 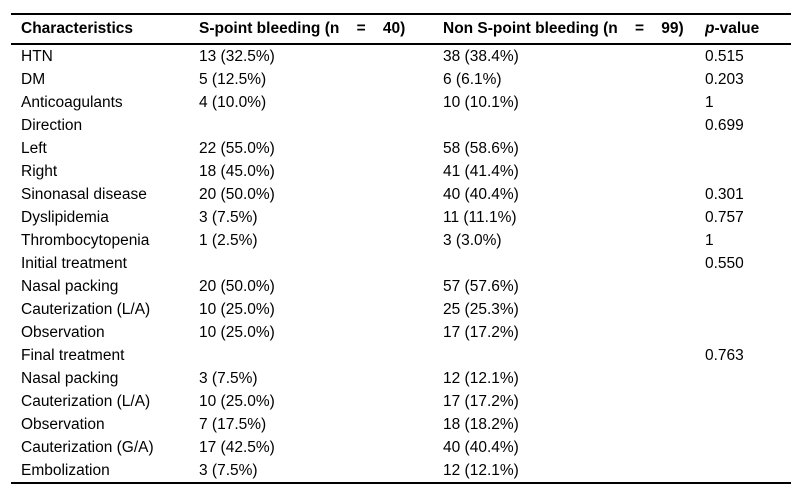 I want to click on cell-s-point: 18 (45.0%), so click(x=237, y=171).